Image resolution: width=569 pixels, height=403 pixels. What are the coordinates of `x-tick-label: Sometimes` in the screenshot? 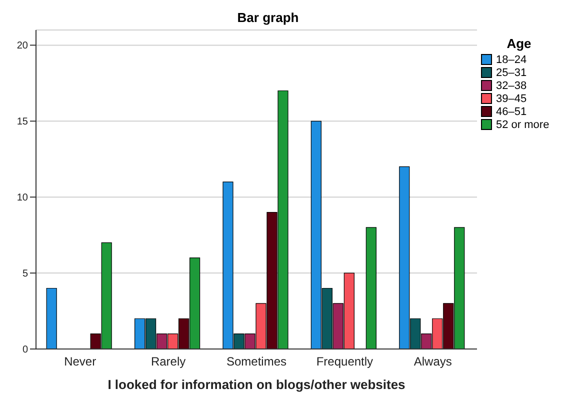 It's located at (256, 361).